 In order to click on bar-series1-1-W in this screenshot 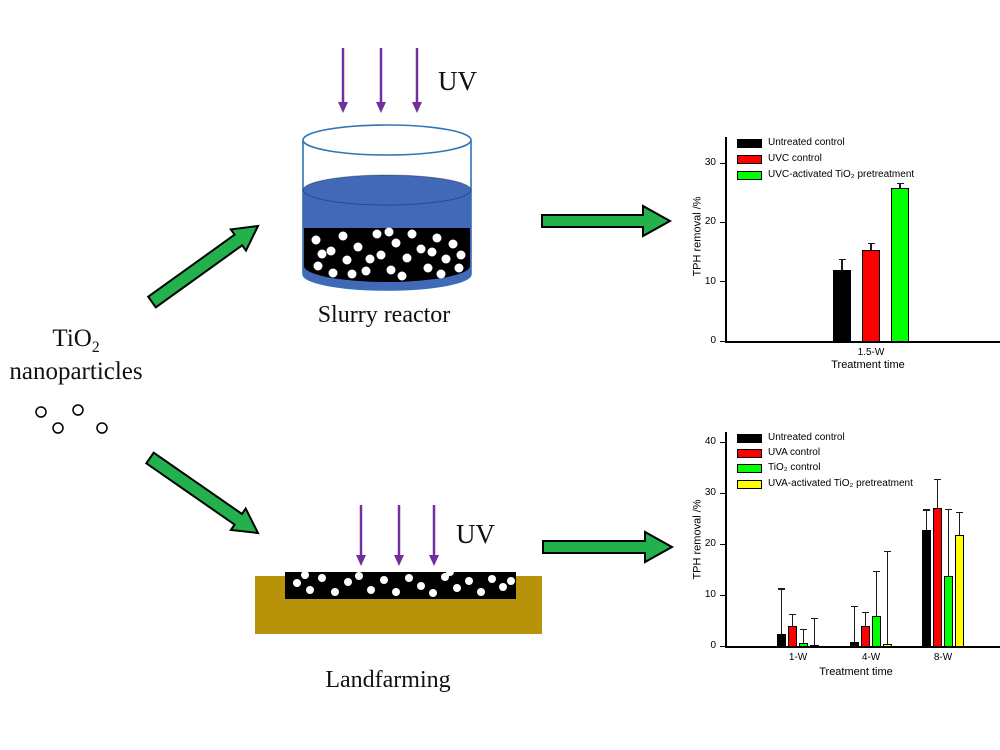, I will do `click(792, 636)`.